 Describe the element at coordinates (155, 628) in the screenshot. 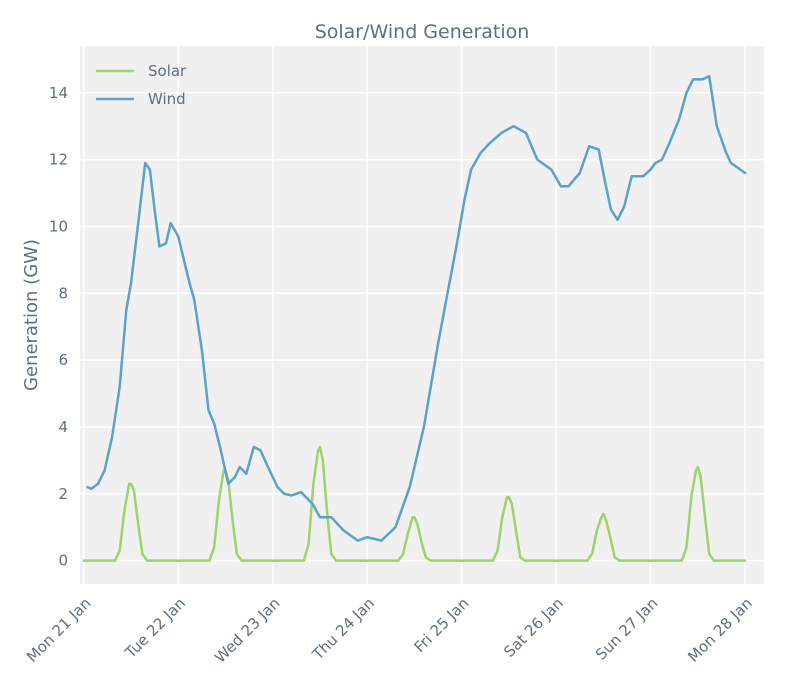

I see `x-tick-label: Tue 22 Jan` at that location.